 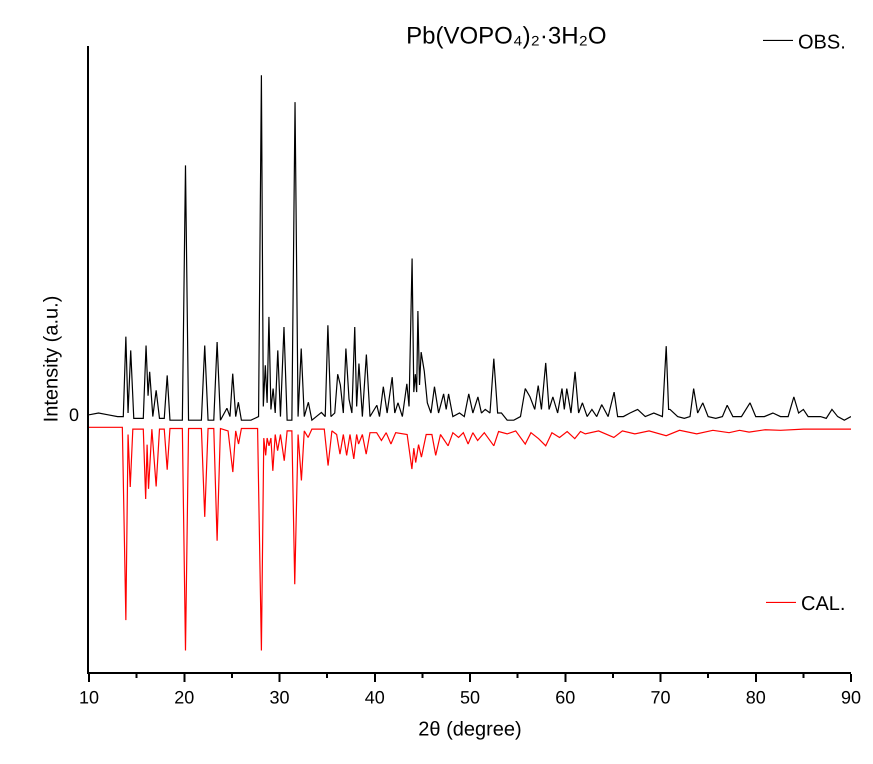 What do you see at coordinates (184, 697) in the screenshot?
I see `x-tick-label: 20` at bounding box center [184, 697].